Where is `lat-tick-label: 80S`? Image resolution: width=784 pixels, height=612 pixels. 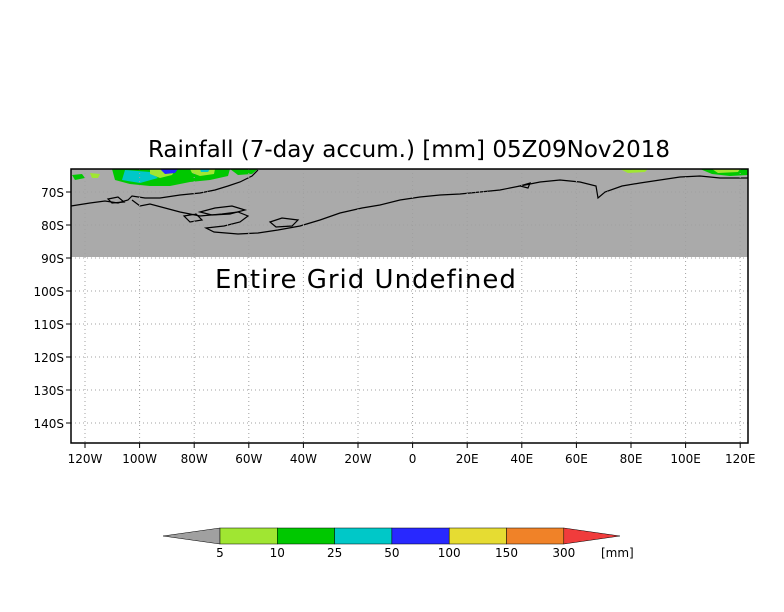
lat-tick-label: 80S is located at coordinates (52, 226).